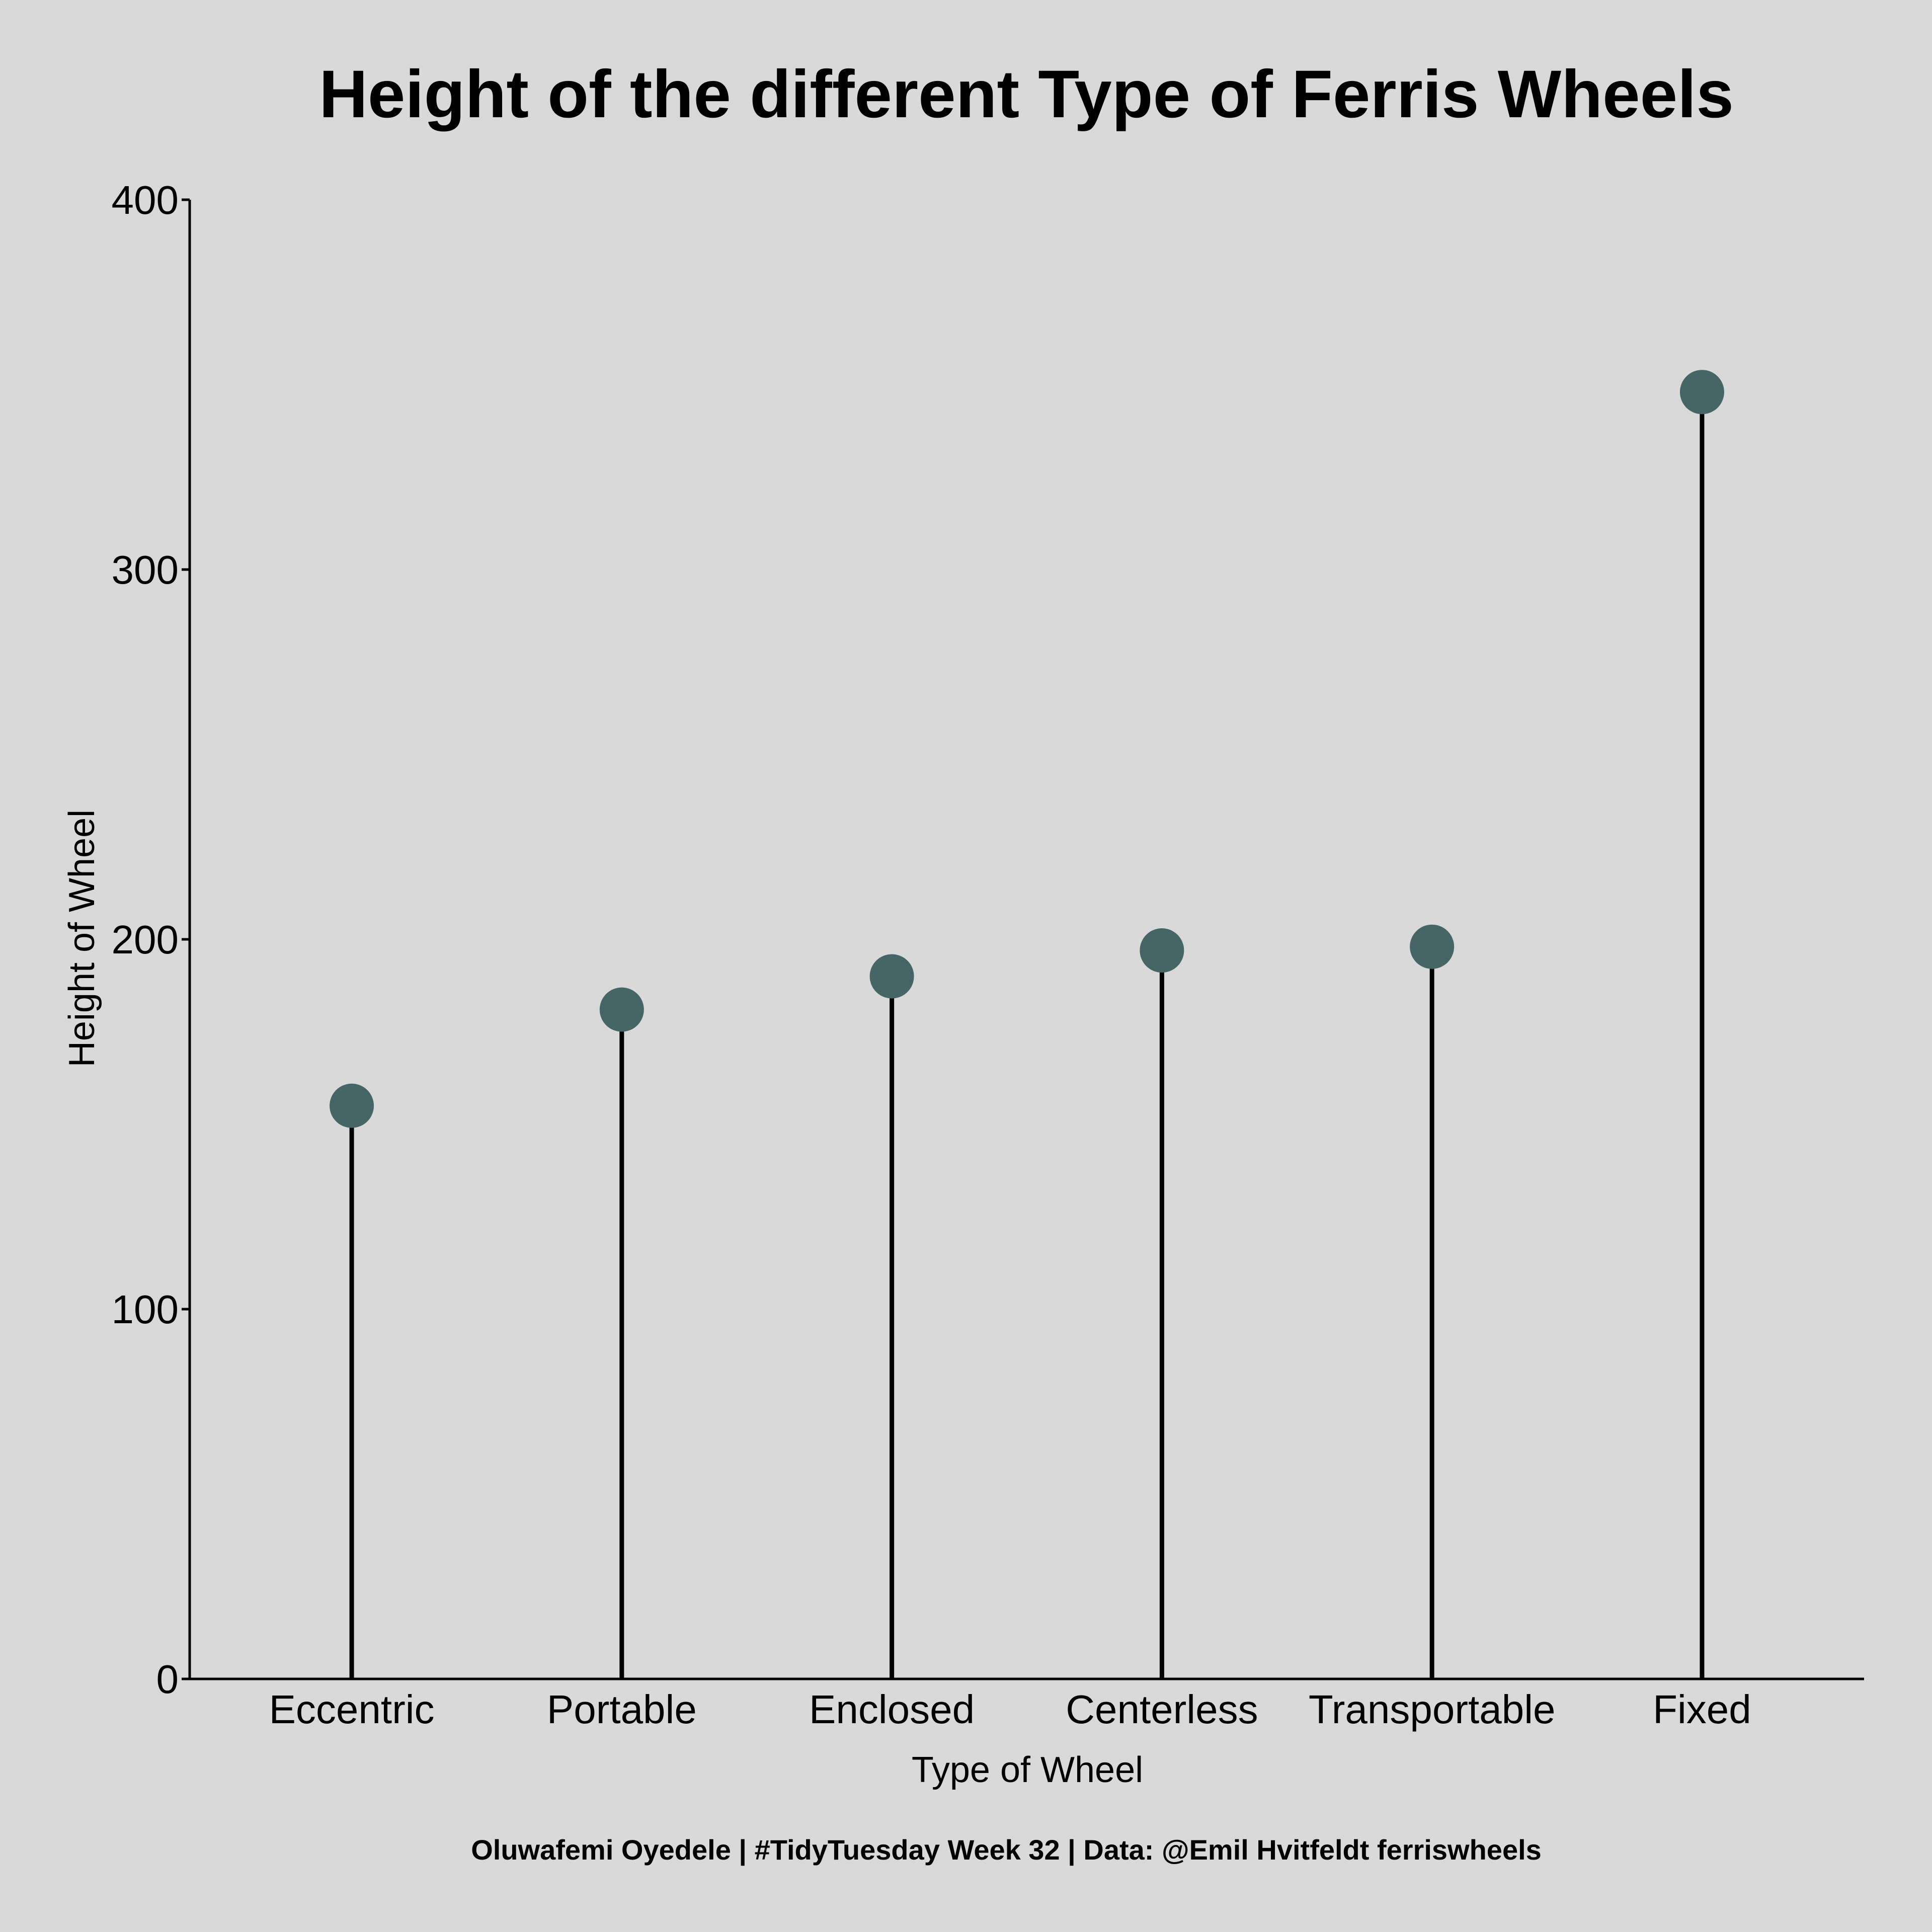 The width and height of the screenshot is (1932, 1932). What do you see at coordinates (168, 1680) in the screenshot?
I see `y-tick-label: 0` at bounding box center [168, 1680].